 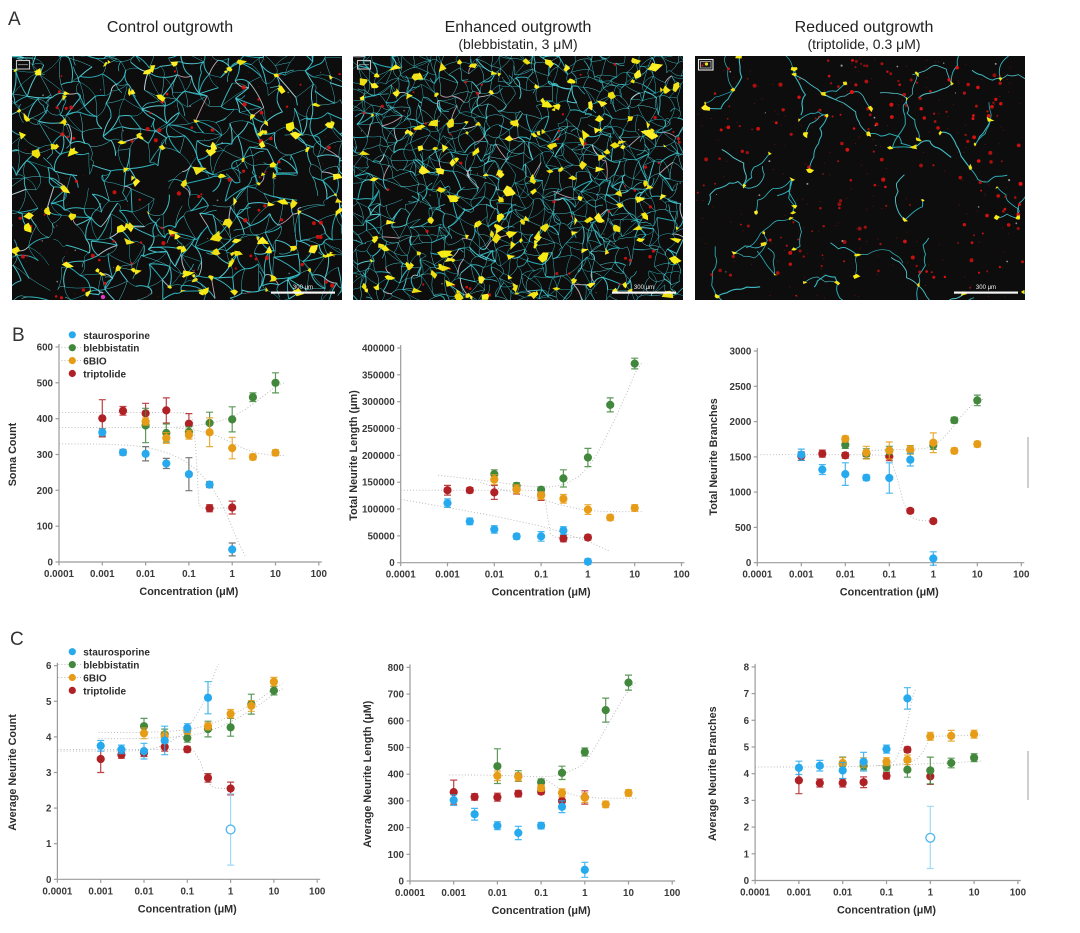 I want to click on svg-text: 150000, so click(x=378, y=483).